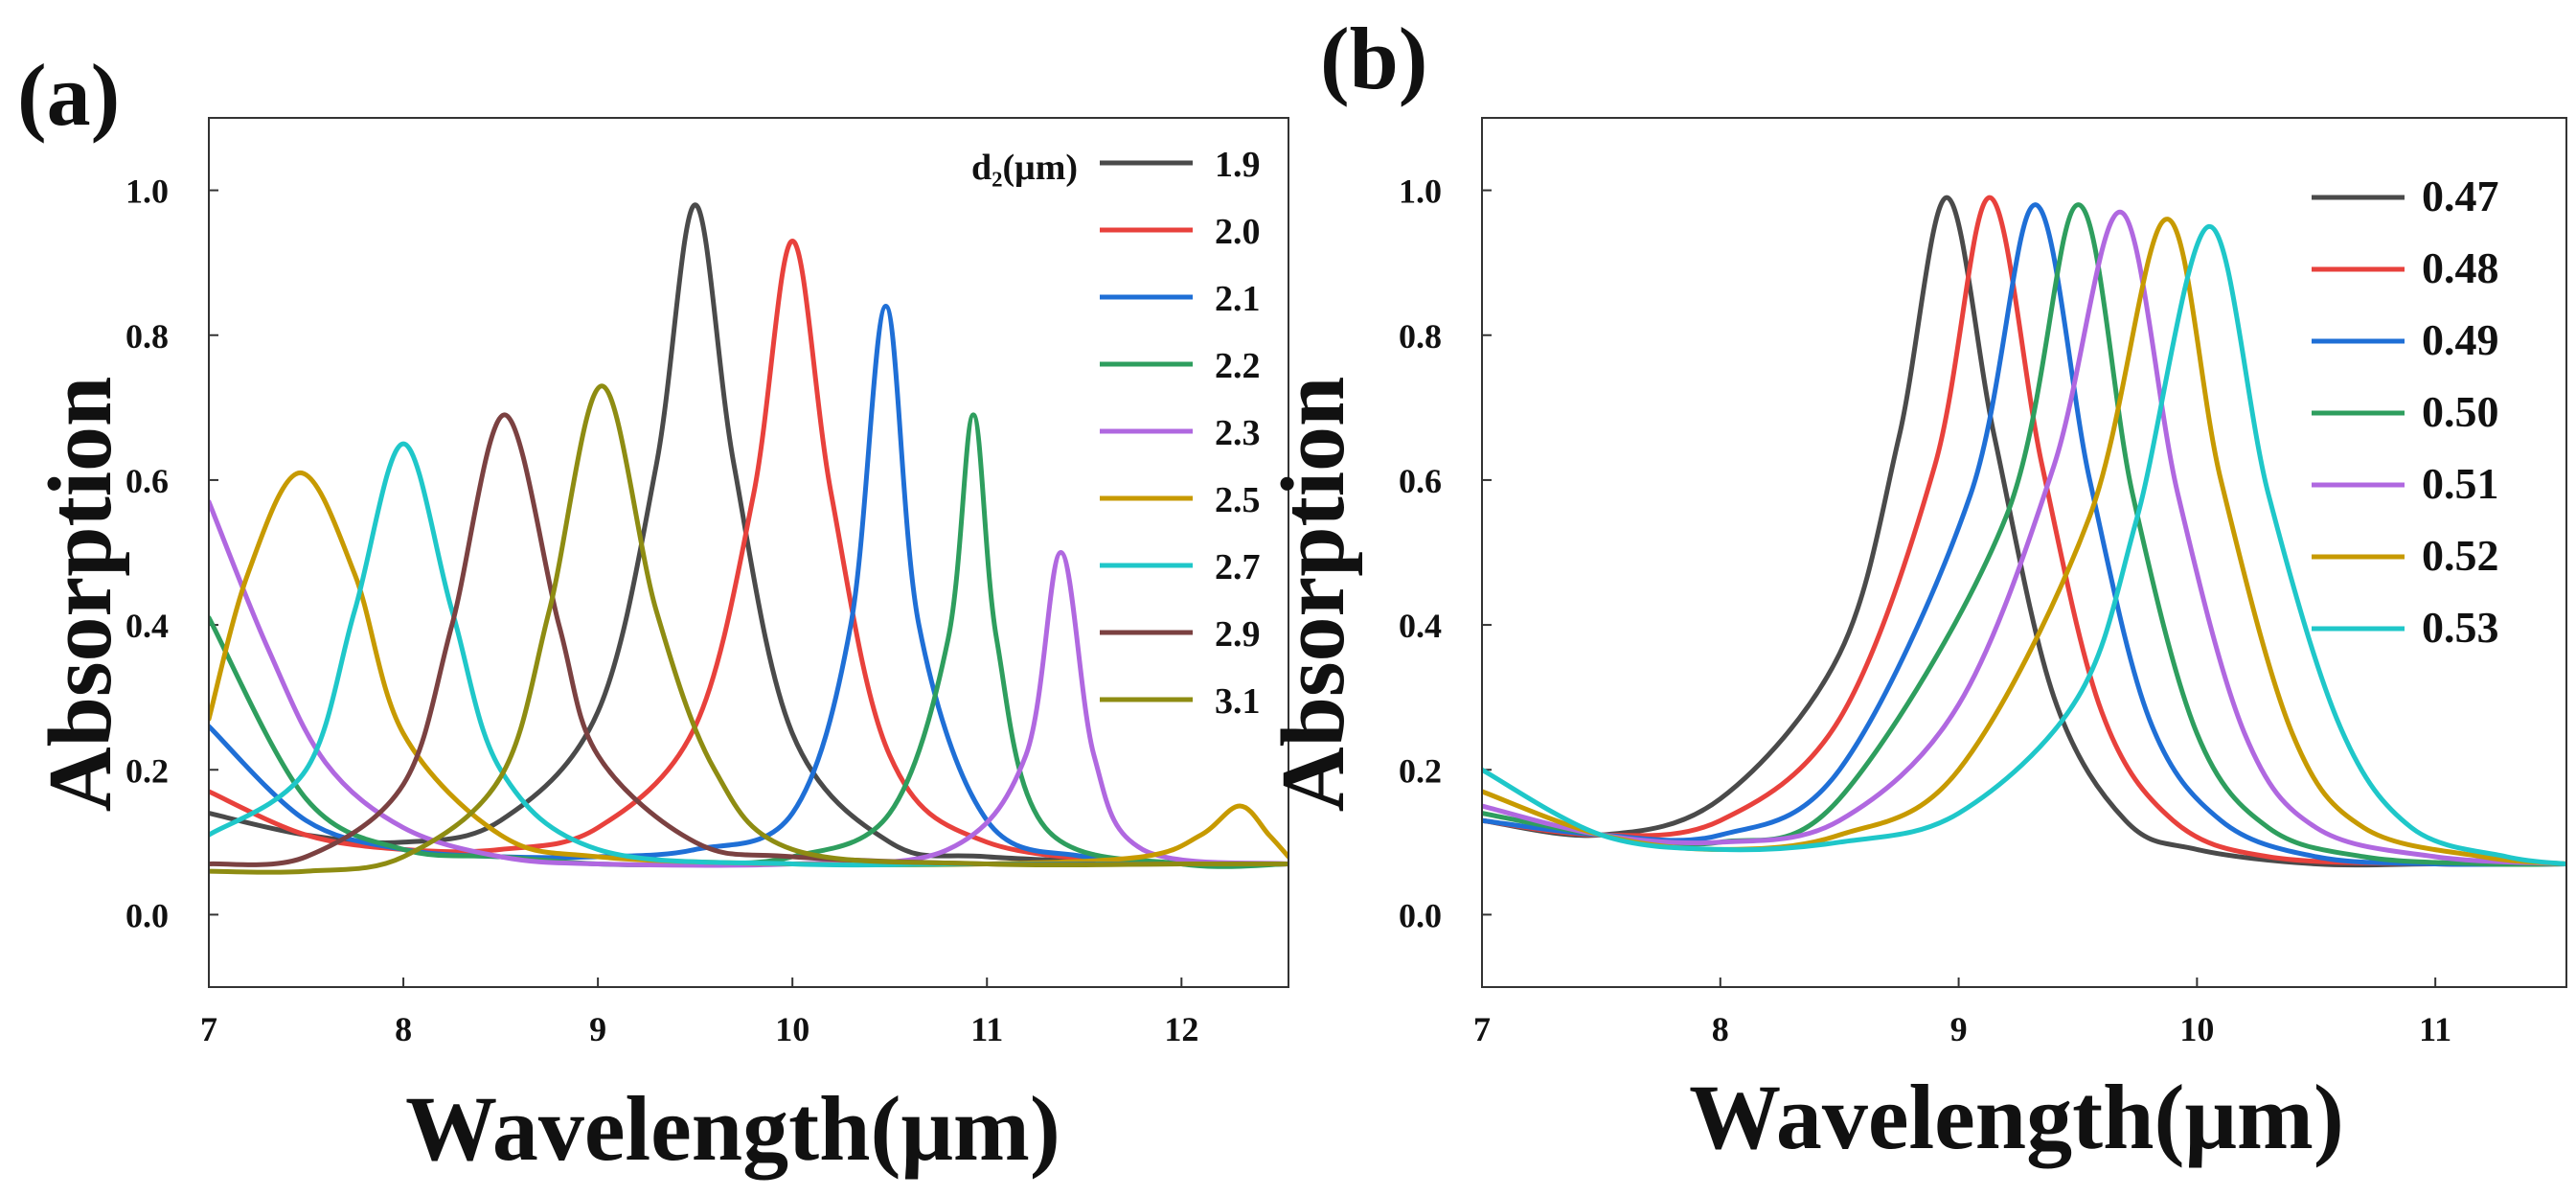  What do you see at coordinates (2460, 483) in the screenshot?
I see `legend-label-0.51: 0.51` at bounding box center [2460, 483].